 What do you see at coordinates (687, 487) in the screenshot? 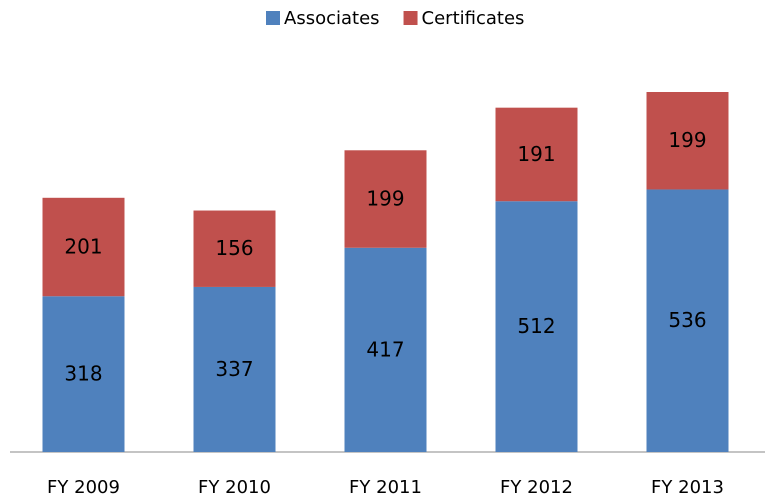
I see `x-tick-label: FY 2013` at bounding box center [687, 487].